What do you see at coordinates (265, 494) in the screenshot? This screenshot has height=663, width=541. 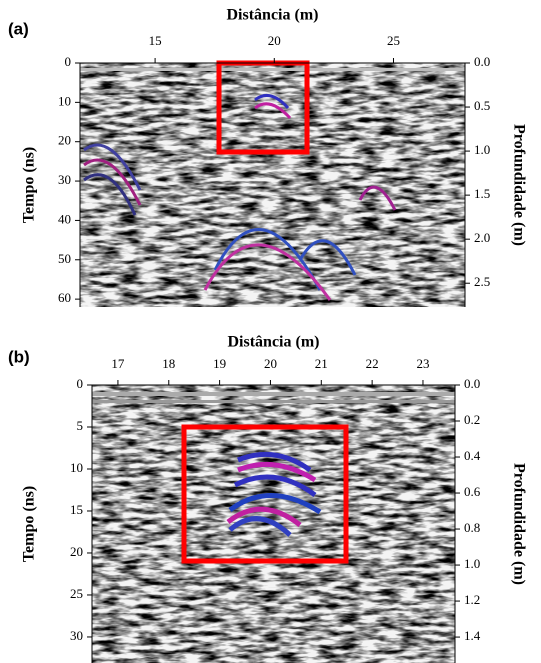 I see `highlight-box` at bounding box center [265, 494].